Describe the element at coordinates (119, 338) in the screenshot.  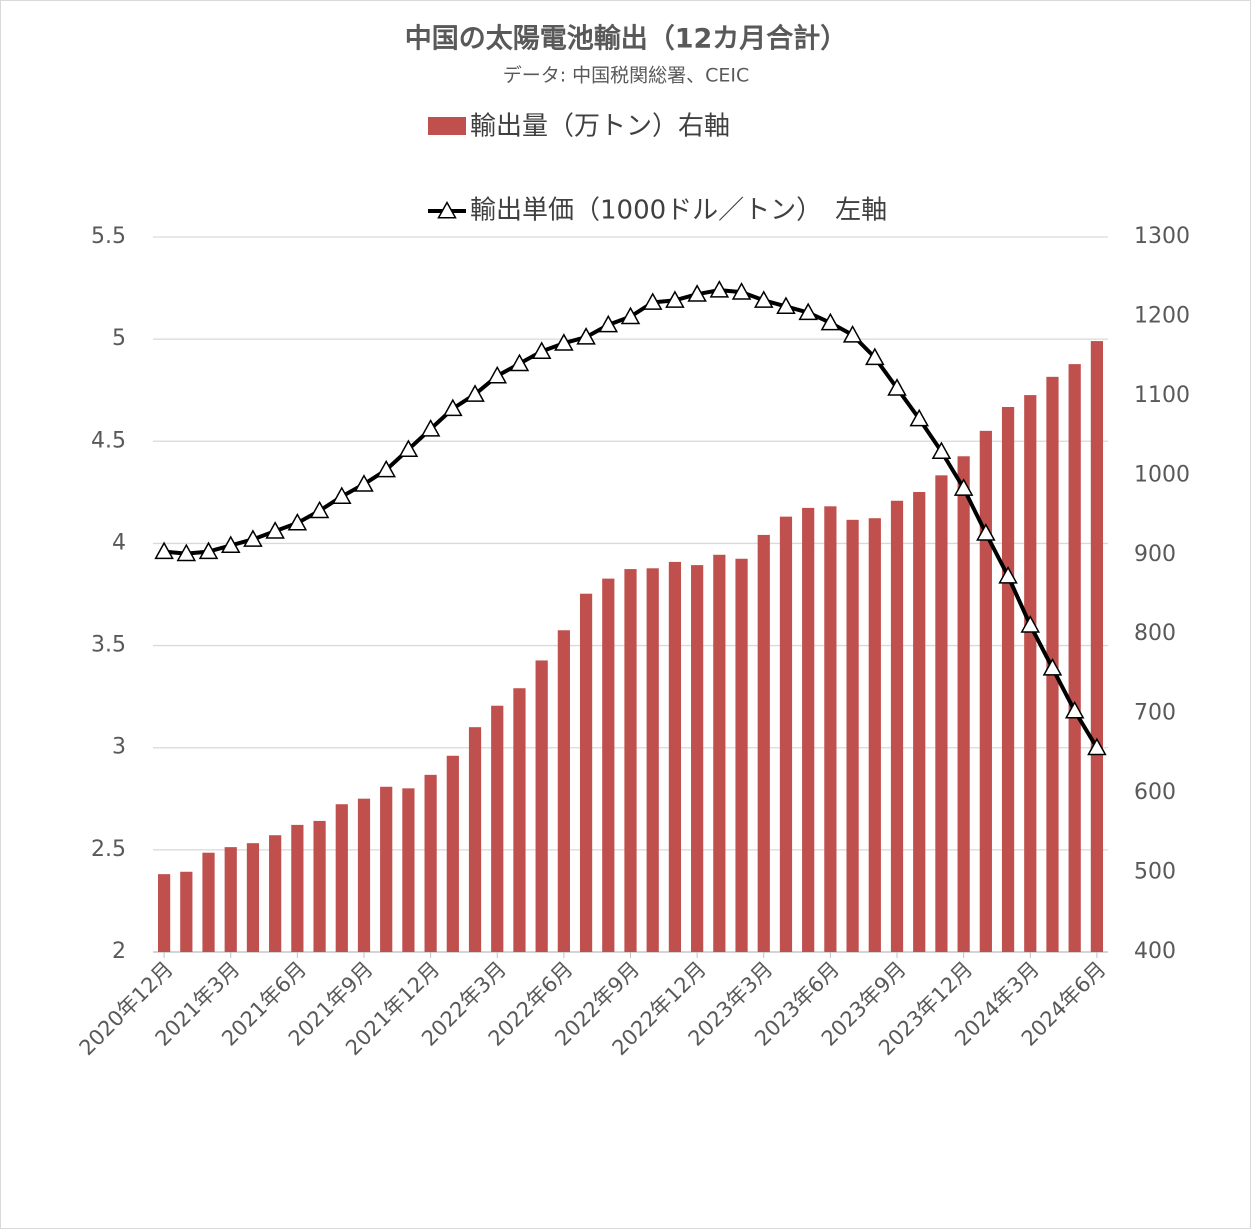
I see `y-tick-label: 5` at that location.